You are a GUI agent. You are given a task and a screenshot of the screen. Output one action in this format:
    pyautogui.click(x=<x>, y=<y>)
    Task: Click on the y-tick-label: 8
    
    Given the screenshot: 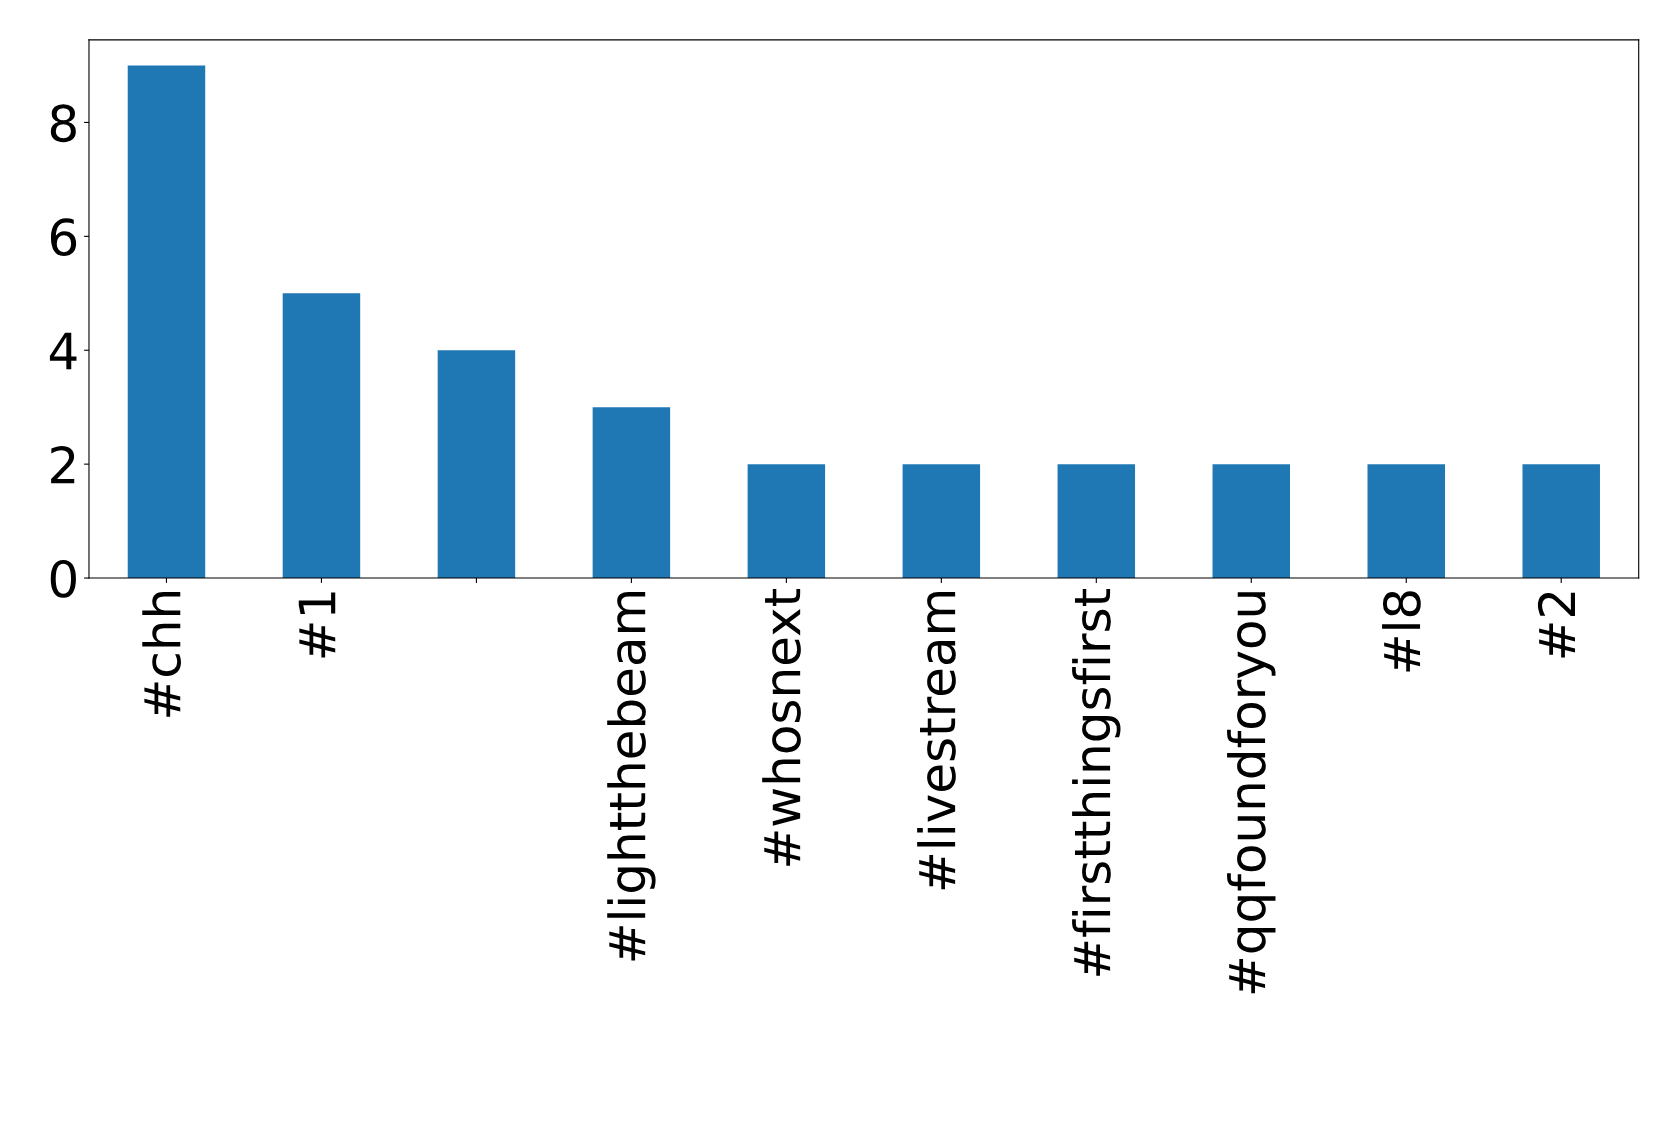 What is the action you would take?
    pyautogui.click(x=63, y=123)
    